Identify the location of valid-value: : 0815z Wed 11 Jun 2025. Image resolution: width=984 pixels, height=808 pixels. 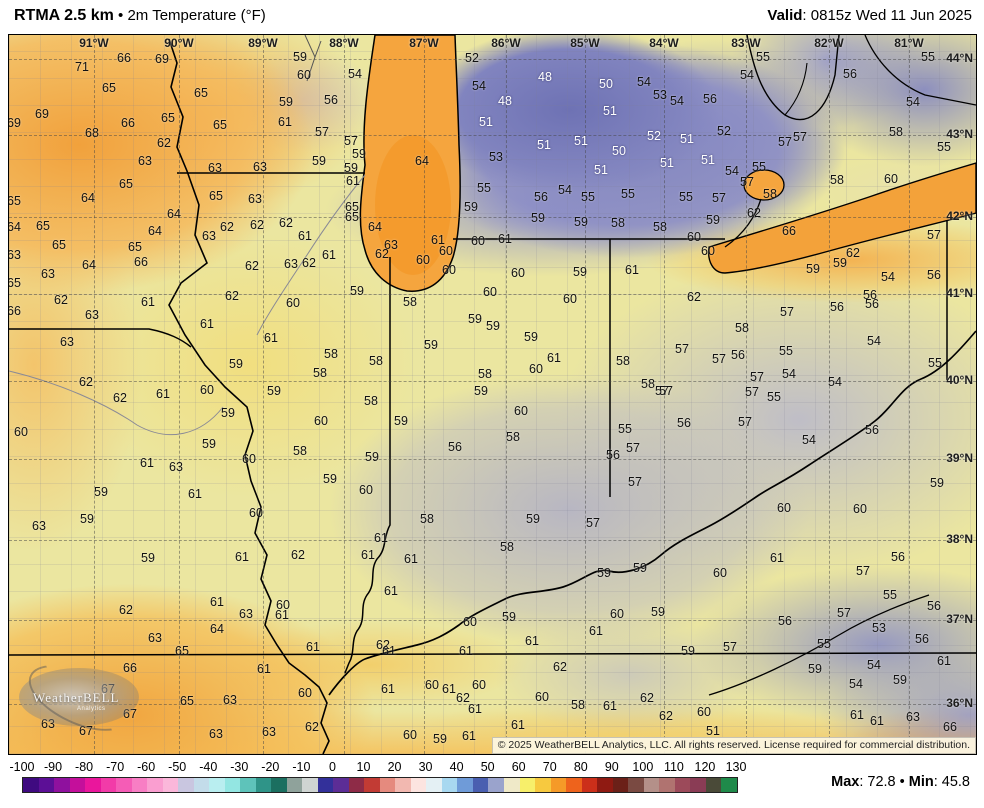
(887, 15).